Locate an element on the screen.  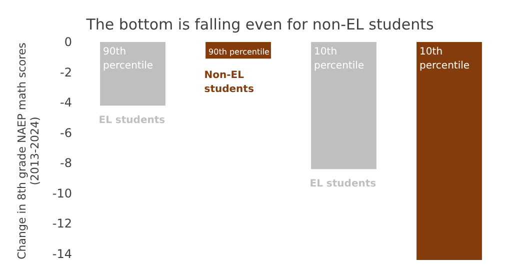
y-tick-label: -4 is located at coordinates (66, 103).